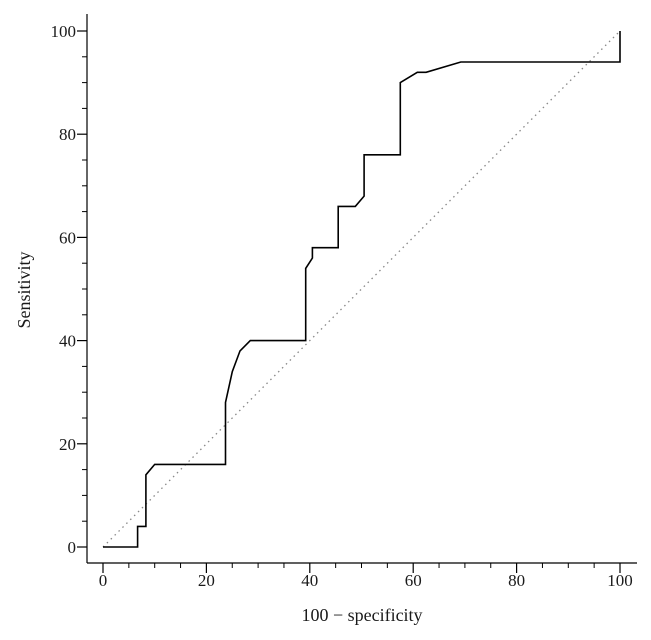 This screenshot has width=651, height=640. What do you see at coordinates (67, 444) in the screenshot?
I see `y-tick-label: 20` at bounding box center [67, 444].